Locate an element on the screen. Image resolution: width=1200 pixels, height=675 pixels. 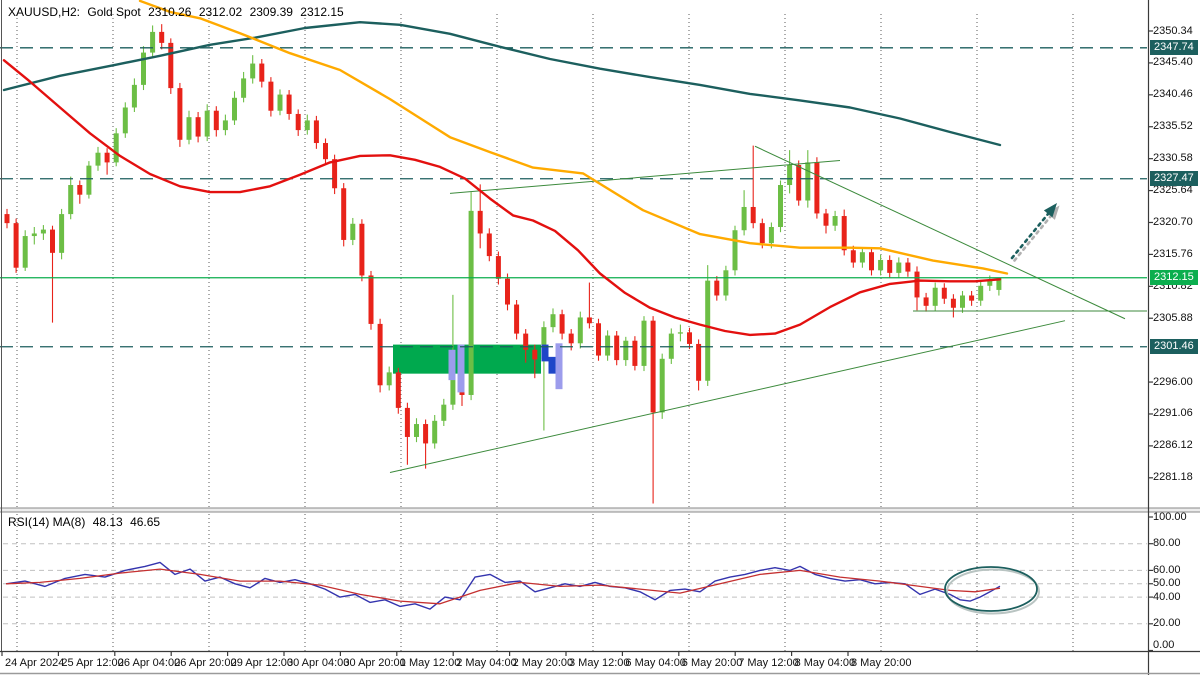
rsi_ma-line is located at coordinates (503, 586).